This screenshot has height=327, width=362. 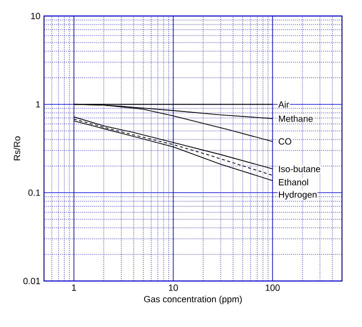 What do you see at coordinates (173, 287) in the screenshot?
I see `x-tick-label: 10` at bounding box center [173, 287].